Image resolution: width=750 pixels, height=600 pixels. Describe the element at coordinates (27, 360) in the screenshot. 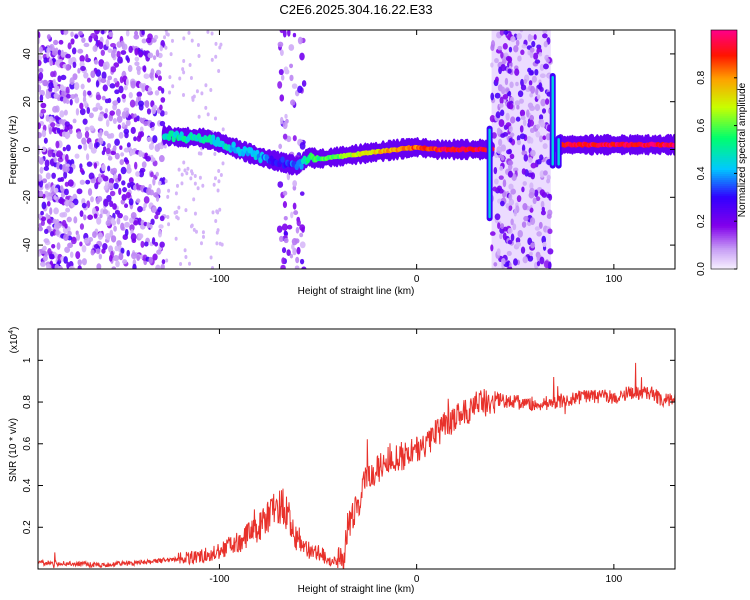

I see `snr-y-tick-label: 1` at that location.